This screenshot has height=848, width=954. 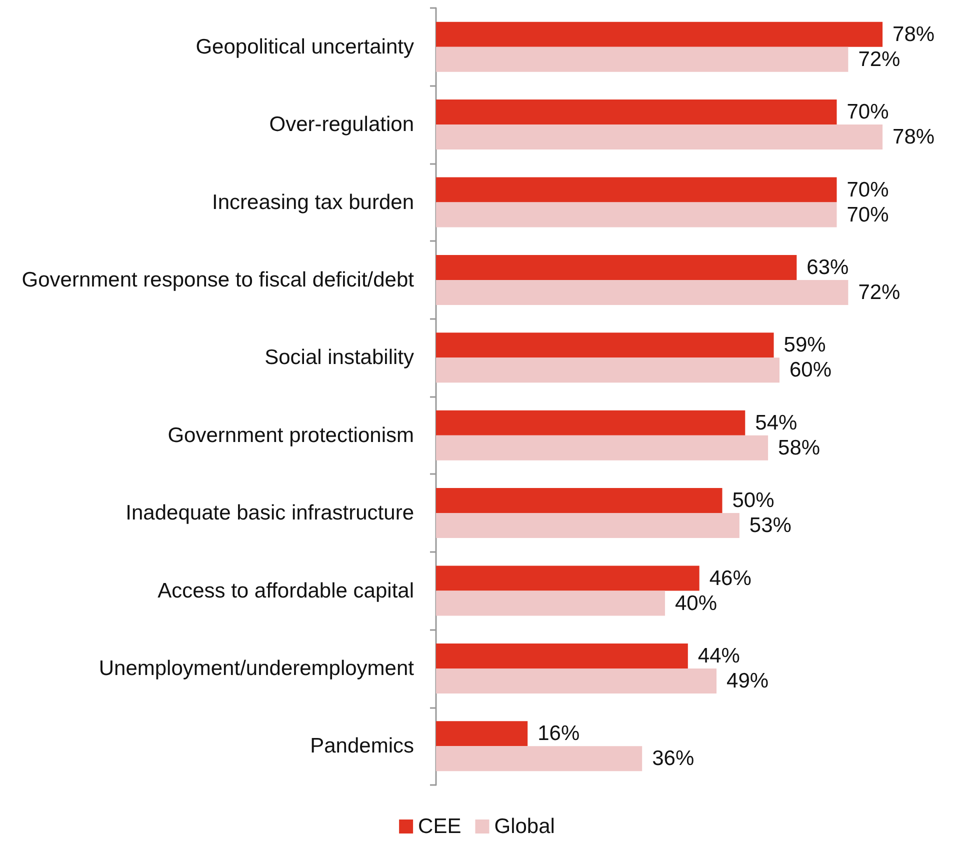 I want to click on data-label: 44%, so click(x=719, y=656).